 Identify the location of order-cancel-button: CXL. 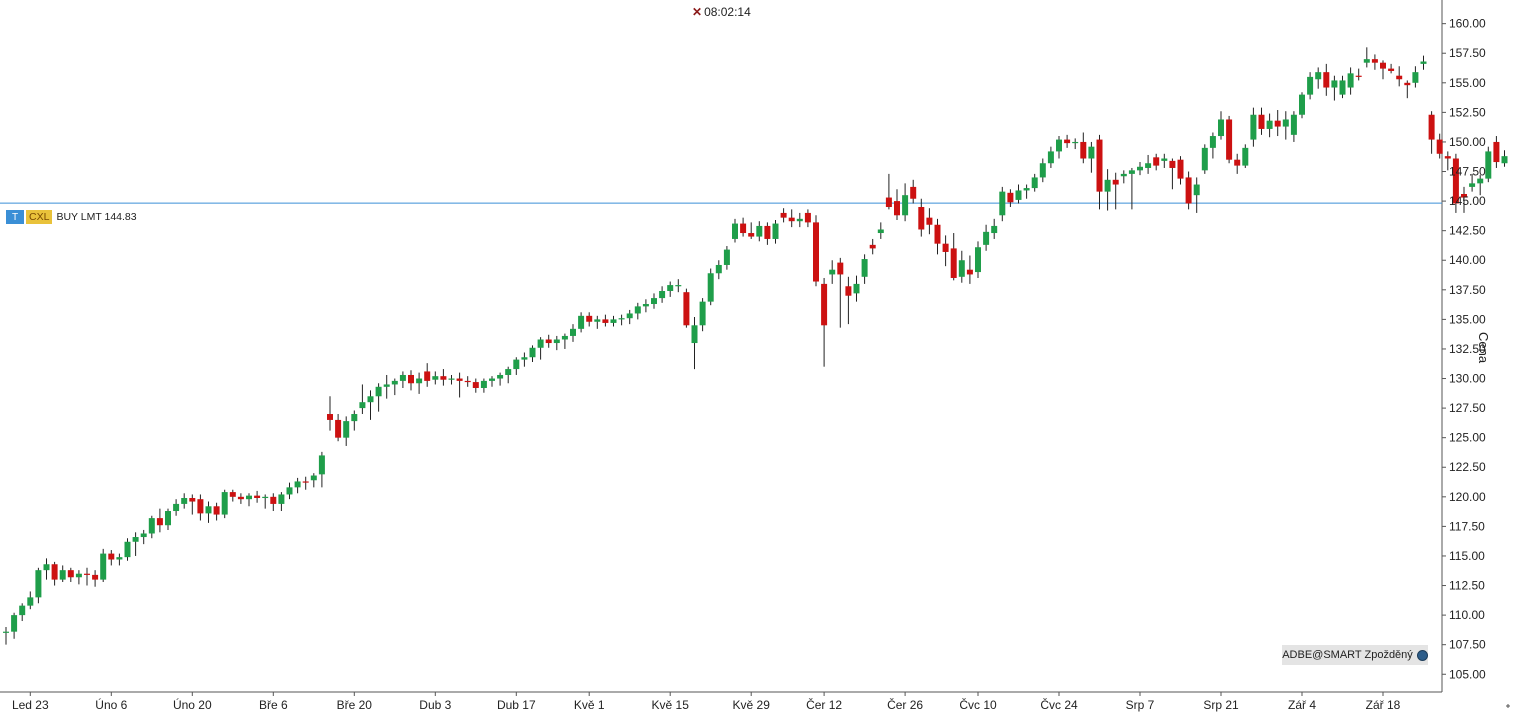
(39, 217).